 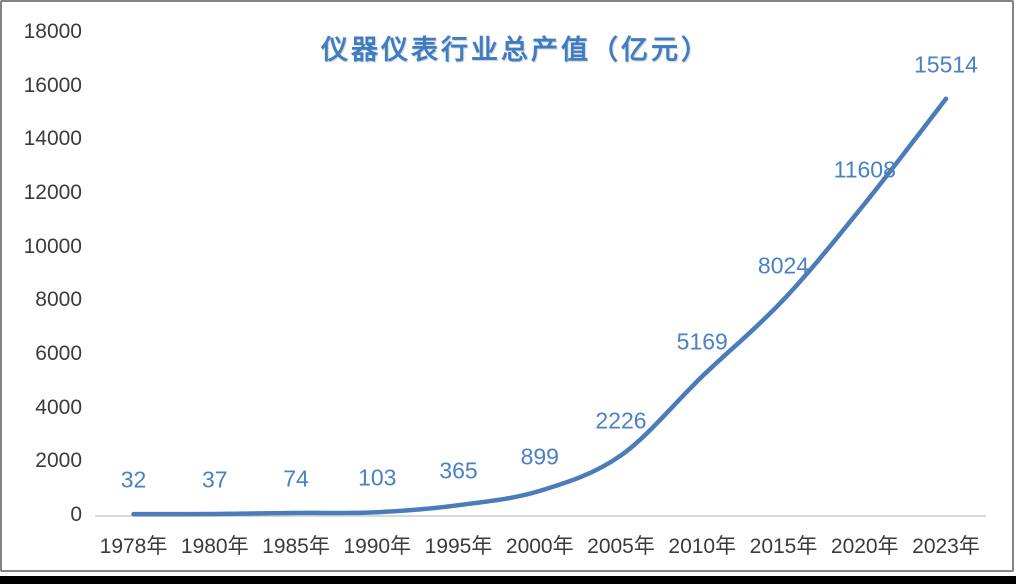 I want to click on x-tick-label: 1978年, so click(x=133, y=546).